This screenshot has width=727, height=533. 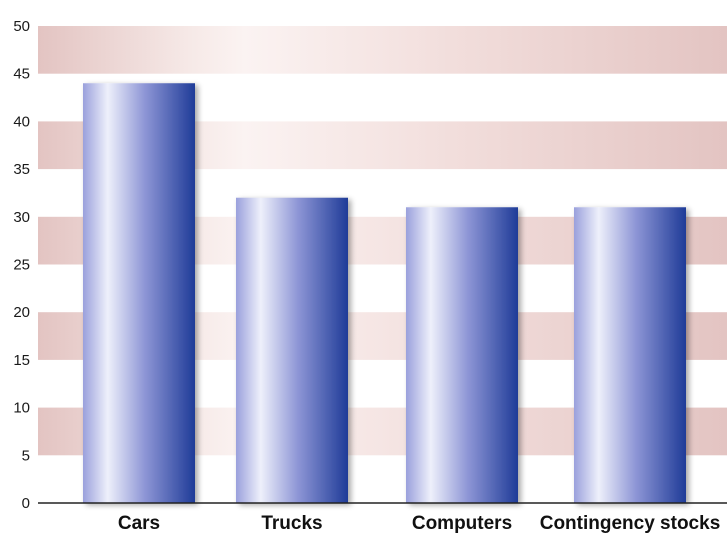 What do you see at coordinates (21, 217) in the screenshot?
I see `y-tick-label: 30` at bounding box center [21, 217].